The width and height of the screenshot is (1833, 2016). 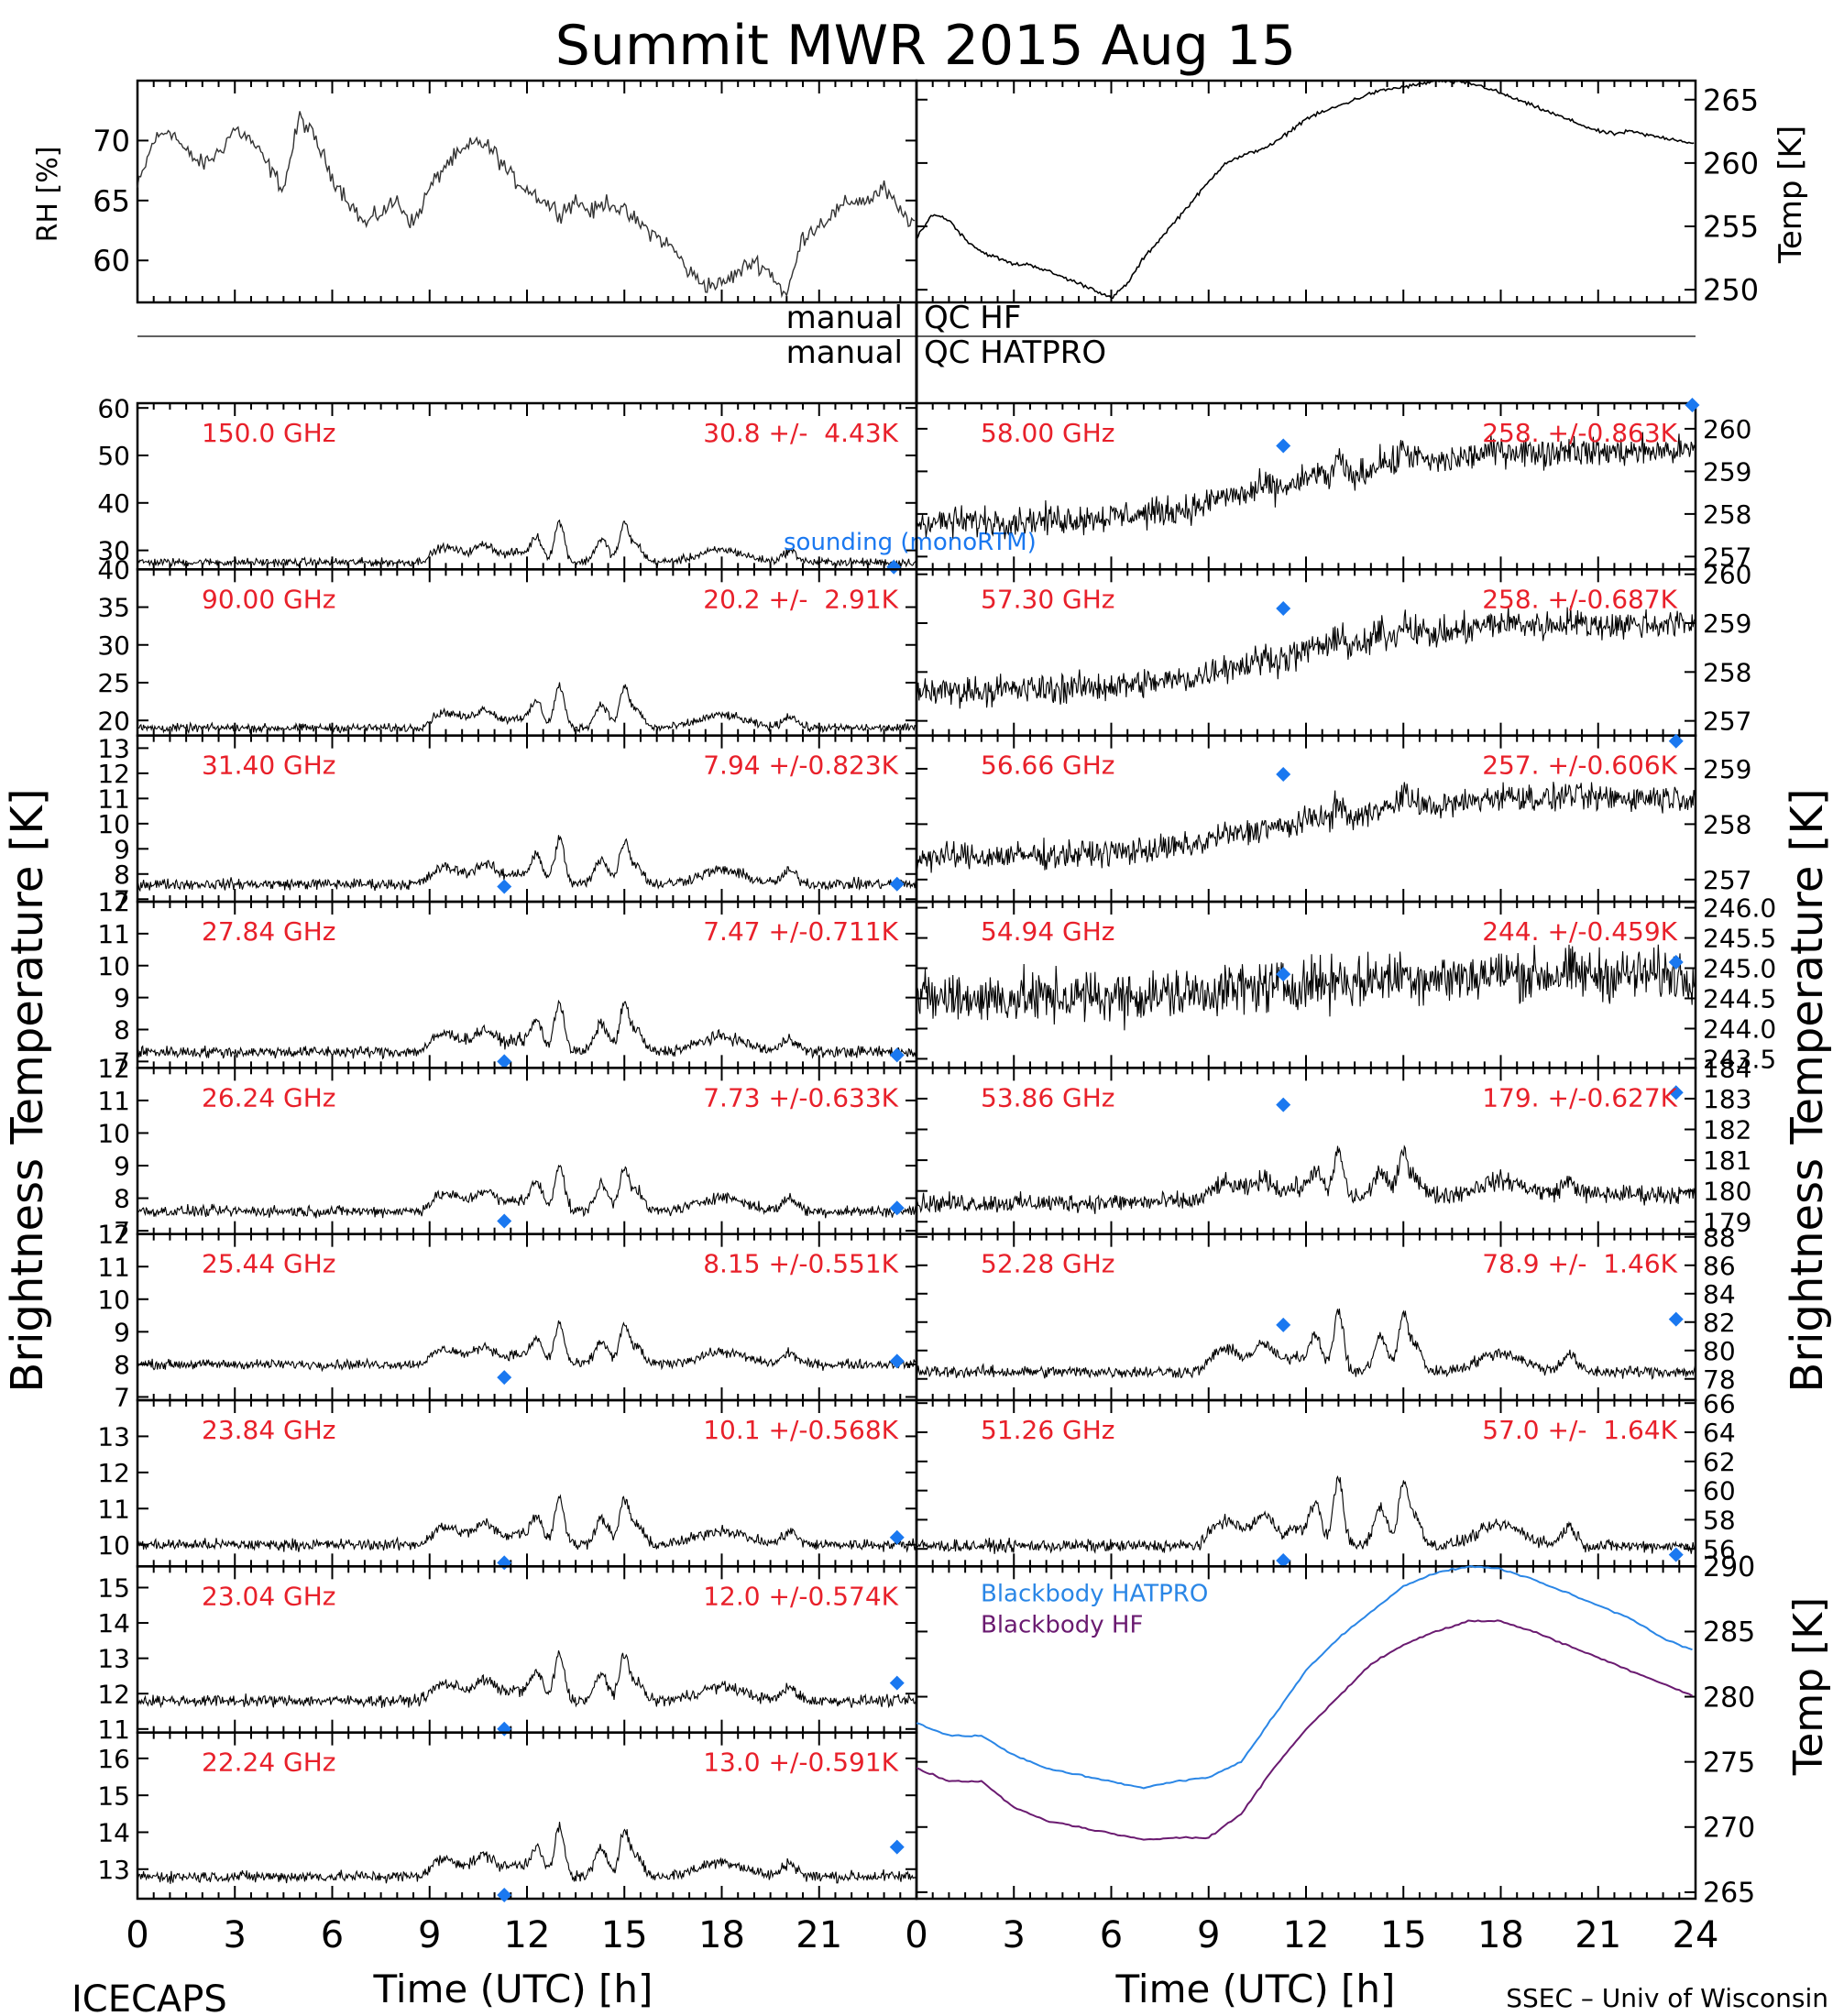 I want to click on left-ch2-ytick-label: 12, so click(x=113, y=774).